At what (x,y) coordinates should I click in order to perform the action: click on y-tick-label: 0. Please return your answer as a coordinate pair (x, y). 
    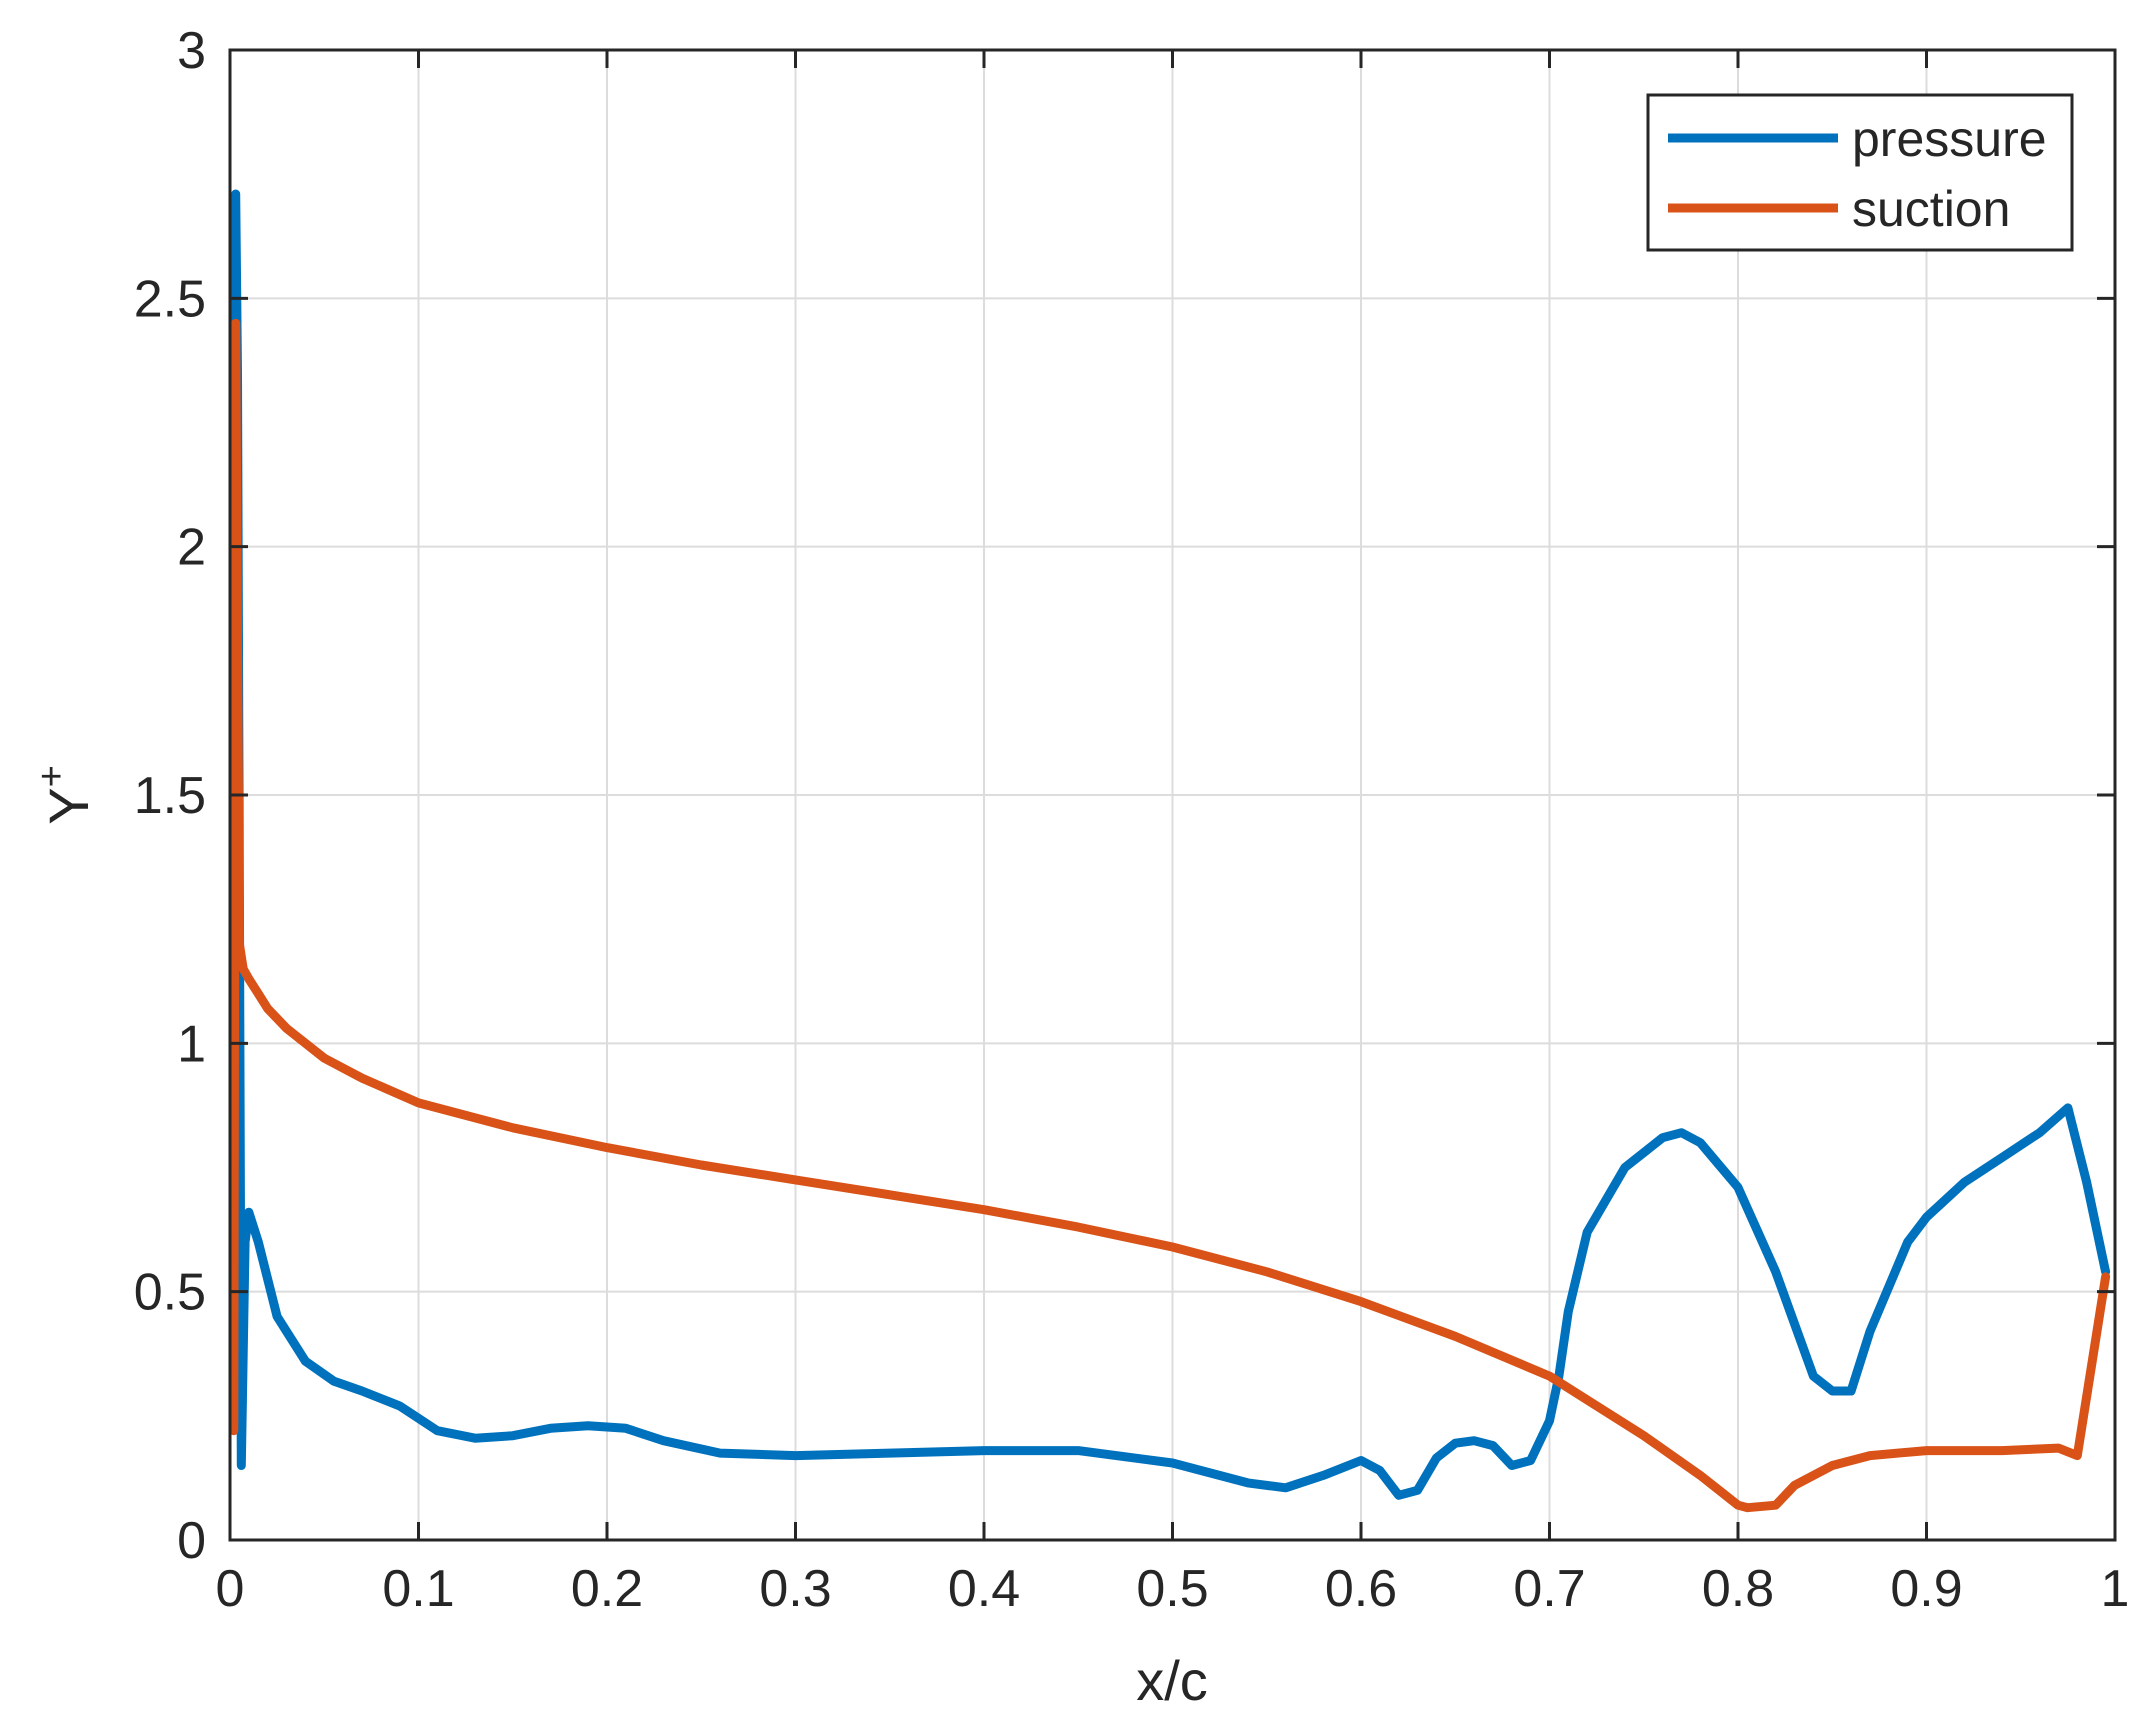
    Looking at the image, I should click on (191, 1541).